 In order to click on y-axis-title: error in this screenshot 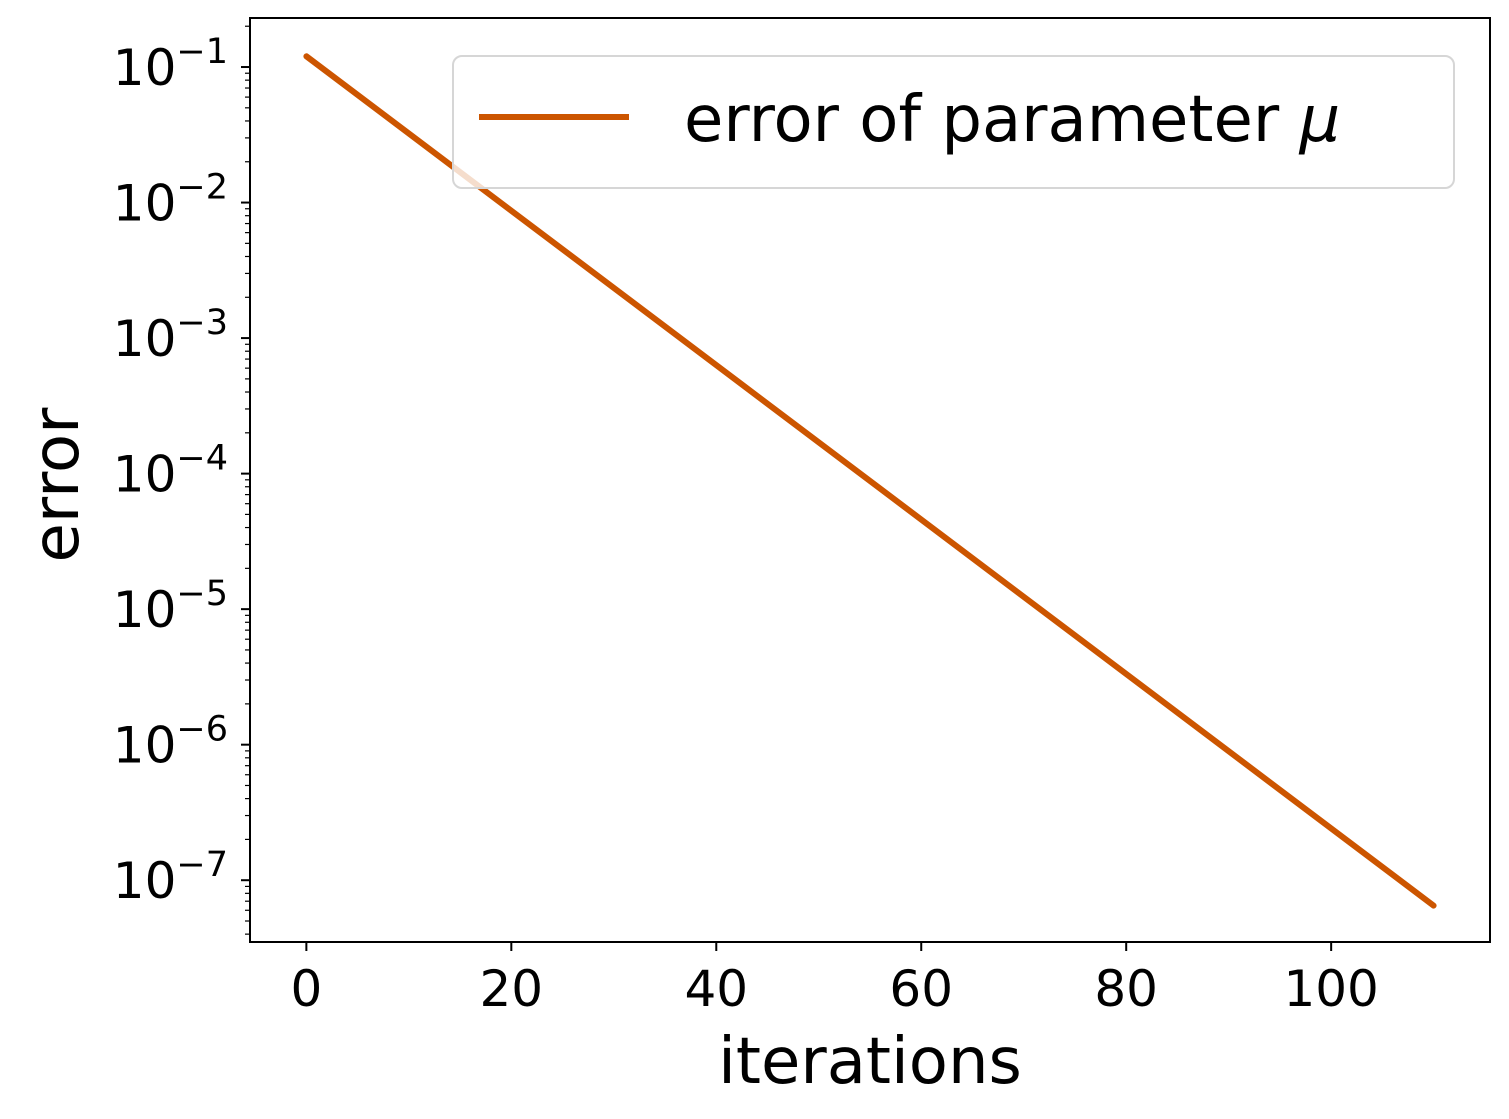, I will do `click(57, 485)`.